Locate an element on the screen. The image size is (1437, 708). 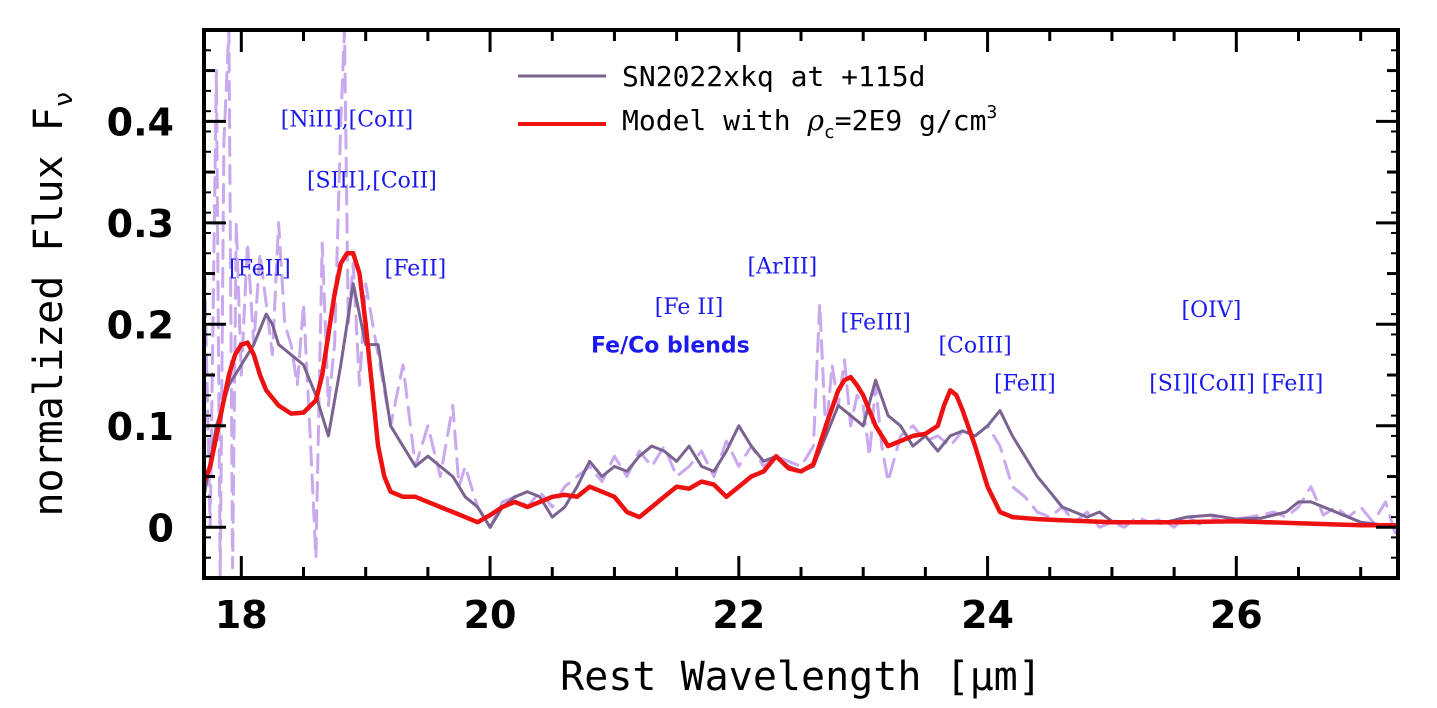
x-tick-label: 26 is located at coordinates (1236, 615).